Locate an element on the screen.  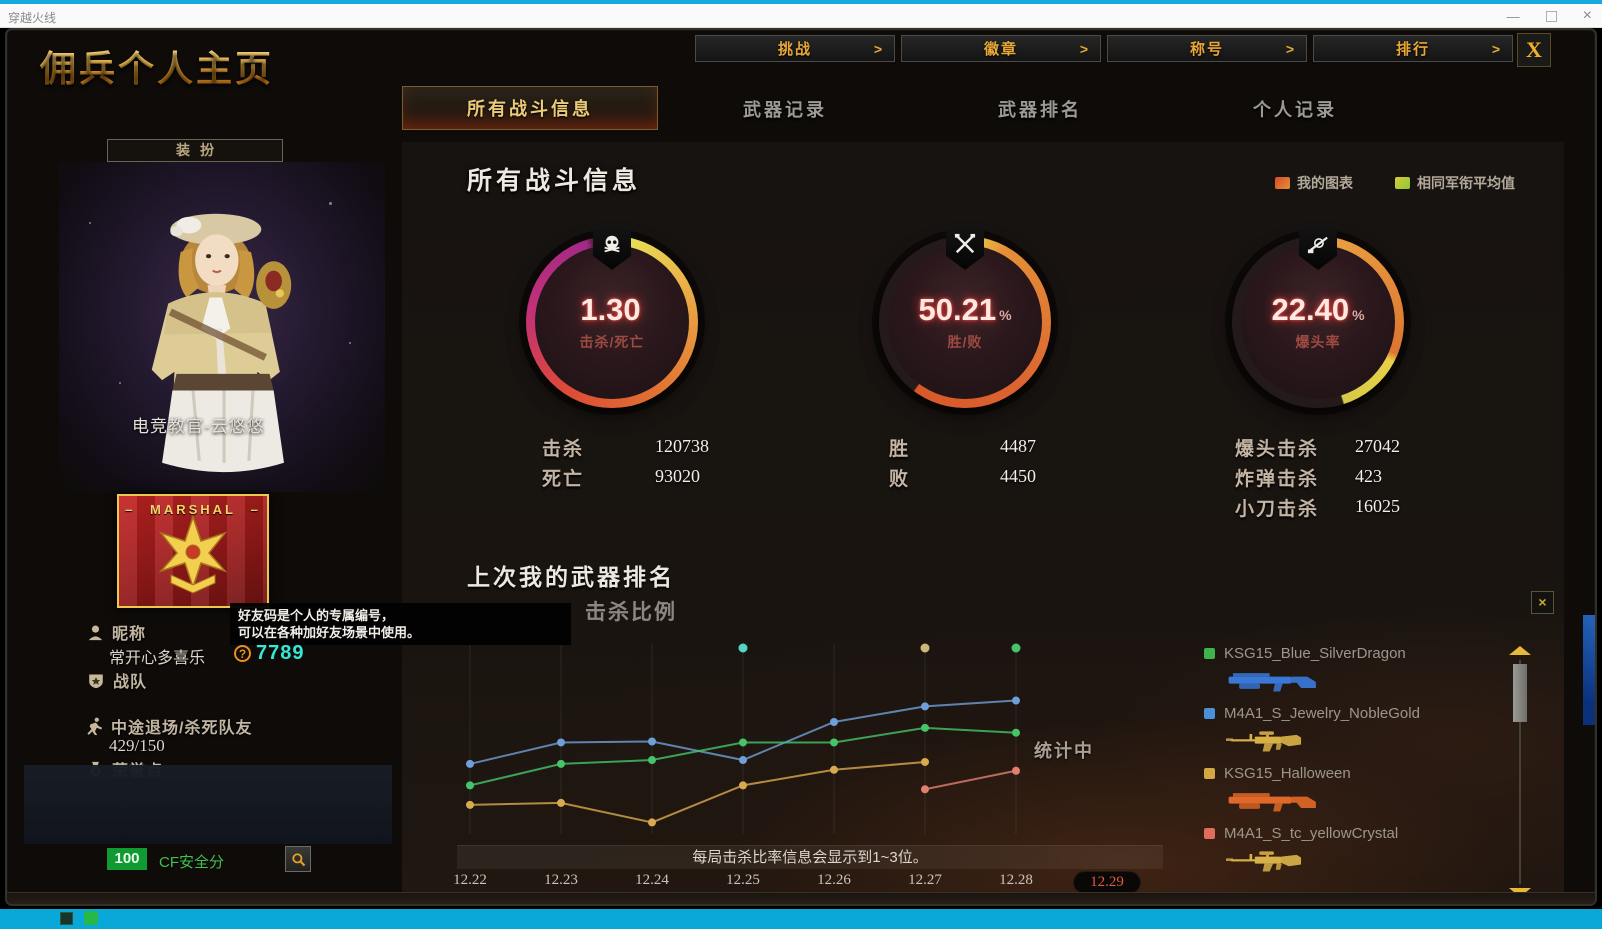
nickname-value: 常开心多喜乐 is located at coordinates (157, 658).